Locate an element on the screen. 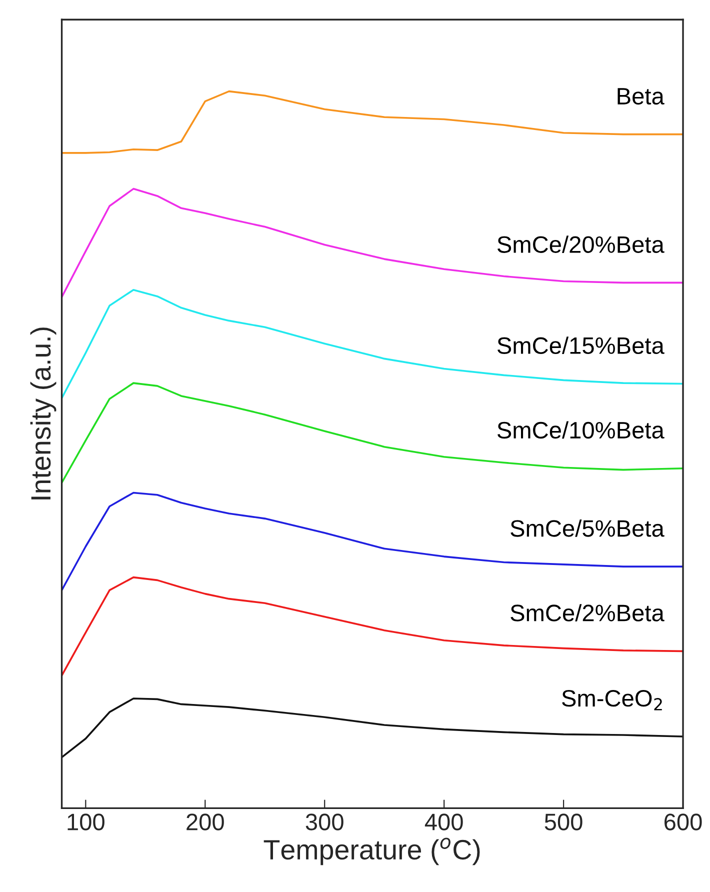  x-axis-title: Temperature ($^{o}$C) is located at coordinates (372, 852).